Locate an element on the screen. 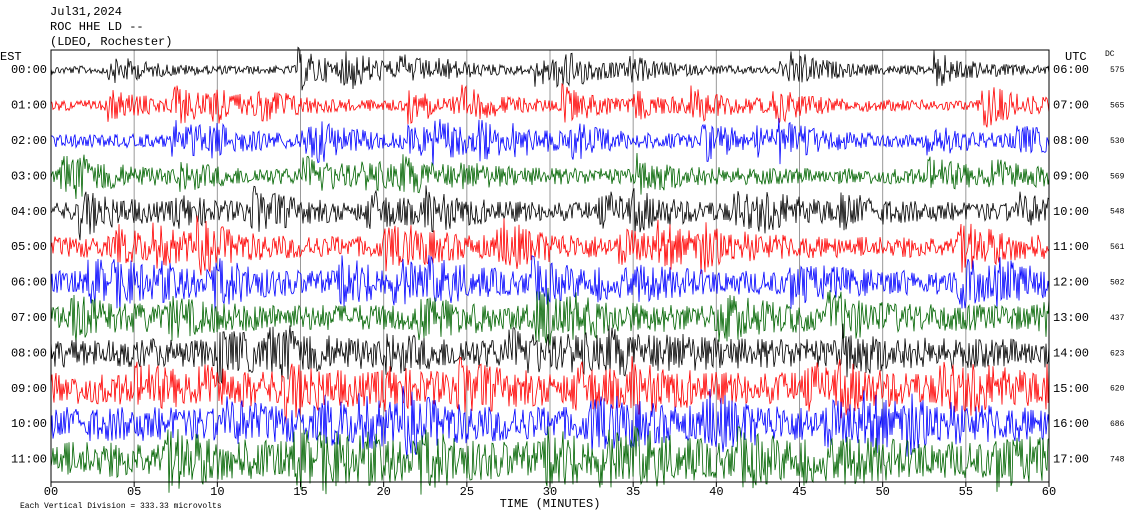 This screenshot has height=519, width=1130. dc-value: 569 is located at coordinates (1117, 176).